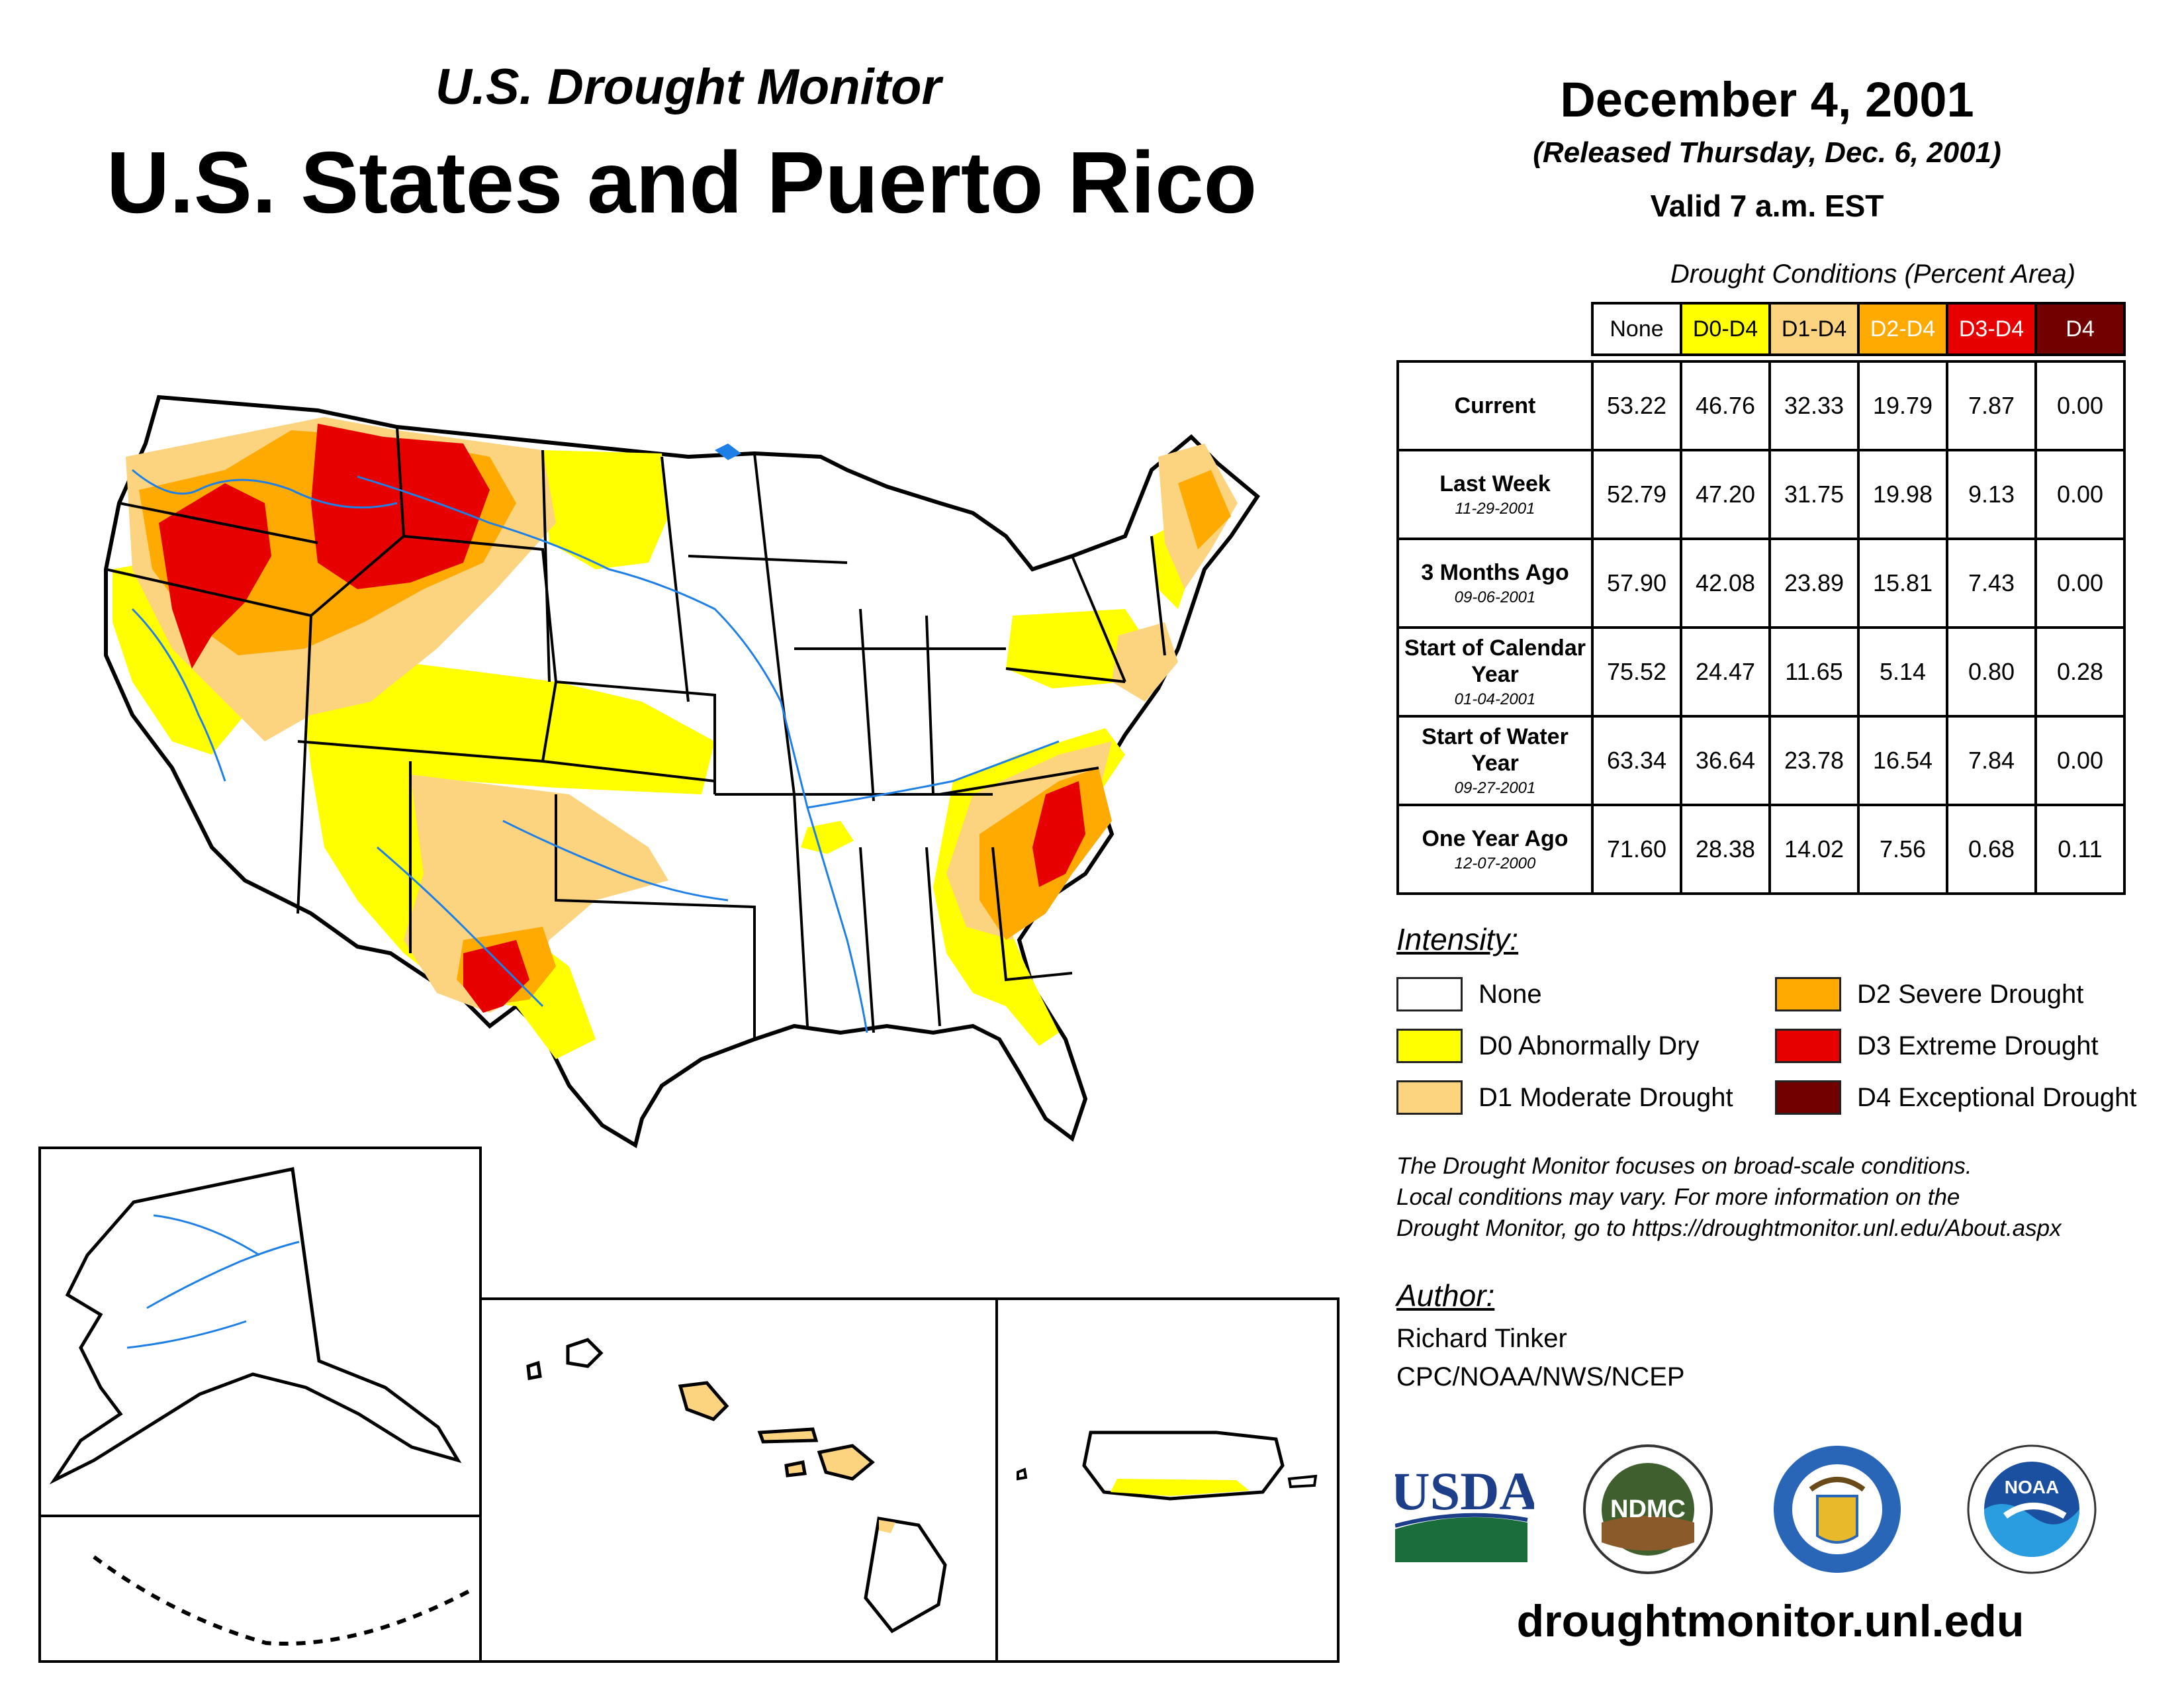  Describe the element at coordinates (1770, 1621) in the screenshot. I see `website-link: droughtmonitor.unl.edu` at that location.